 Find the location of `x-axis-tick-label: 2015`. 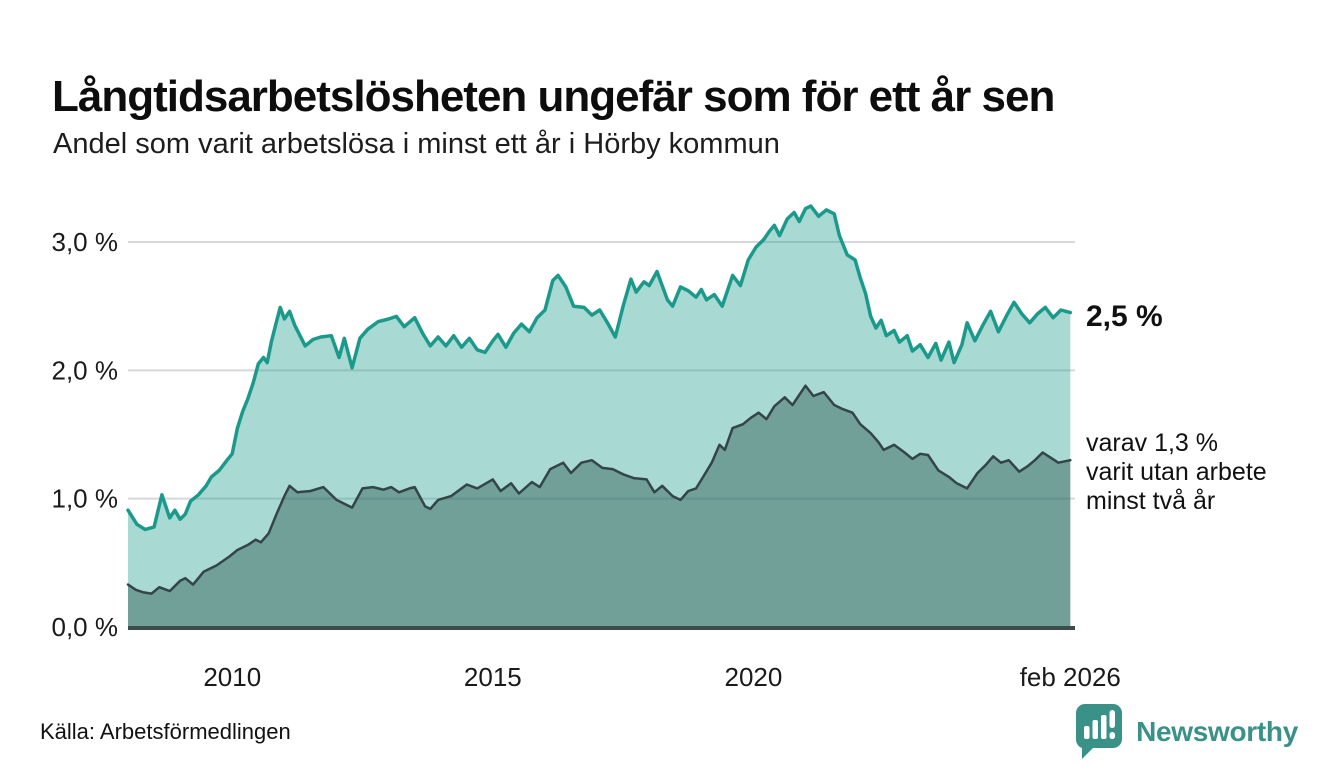

x-axis-tick-label: 2015 is located at coordinates (493, 677).